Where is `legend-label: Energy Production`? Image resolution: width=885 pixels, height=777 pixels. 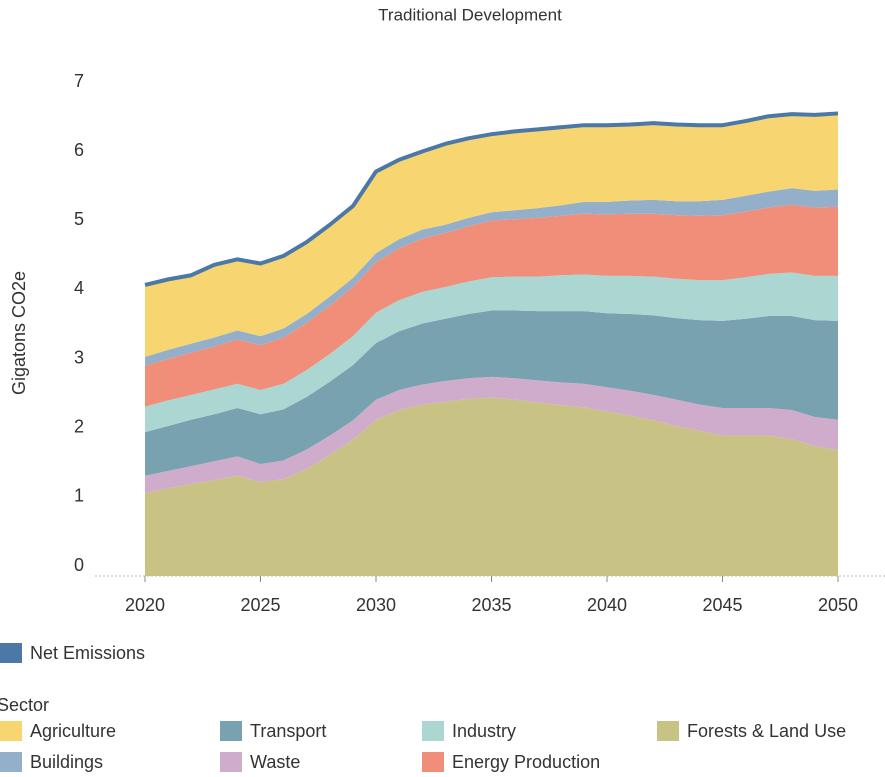 legend-label: Energy Production is located at coordinates (526, 762).